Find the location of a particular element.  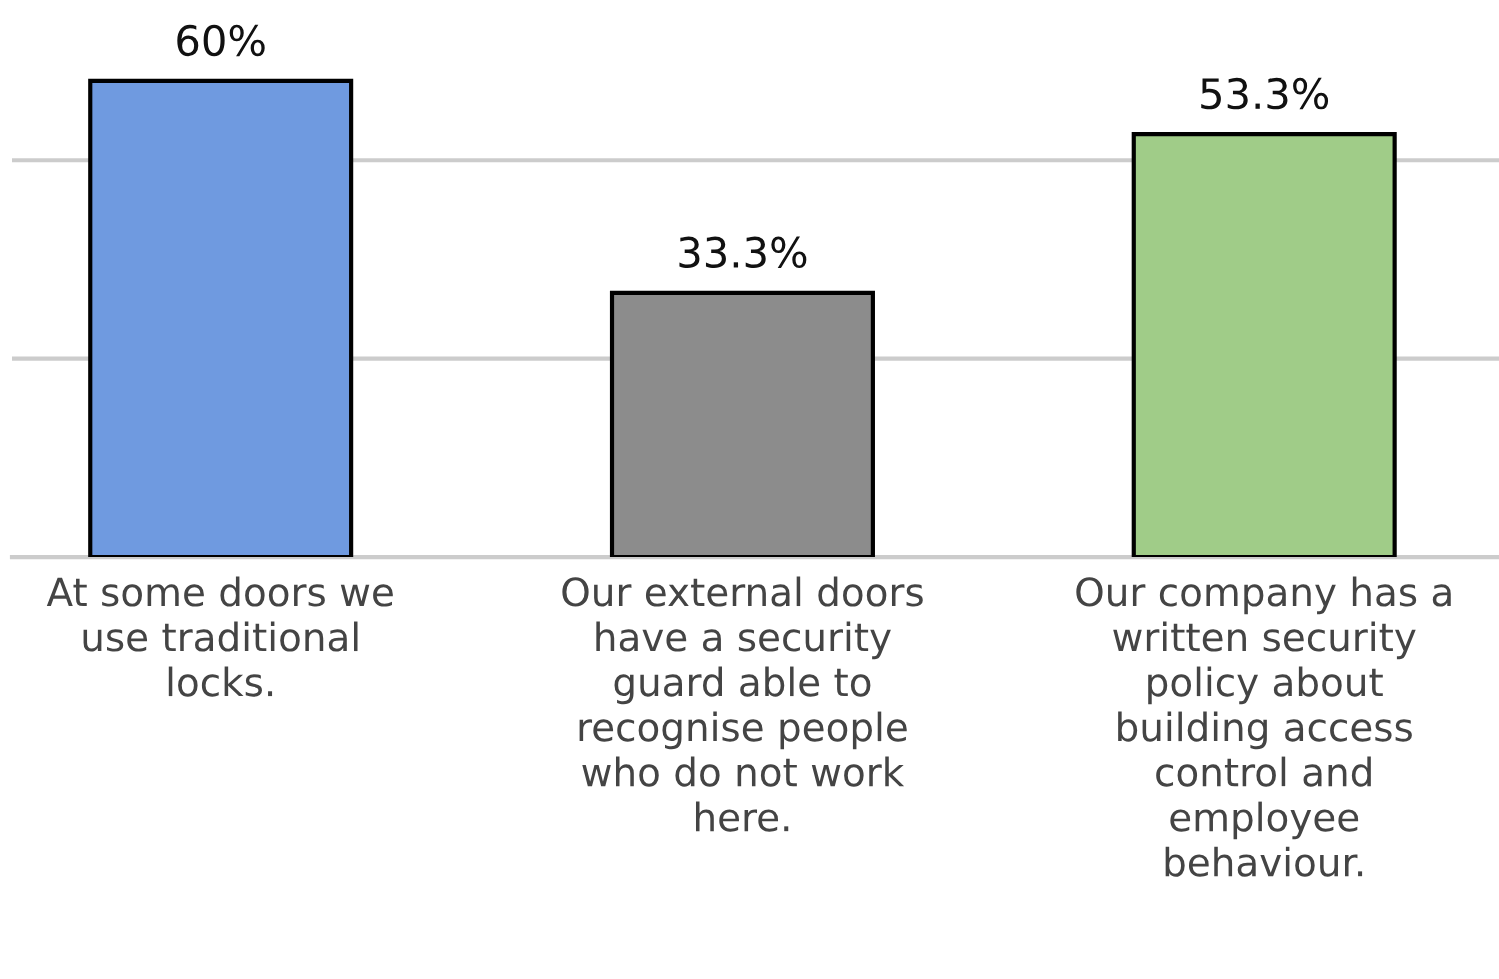

x-tick-label: Our company has a written security policy about building access control and employee behaviour. is located at coordinates (1263, 726).